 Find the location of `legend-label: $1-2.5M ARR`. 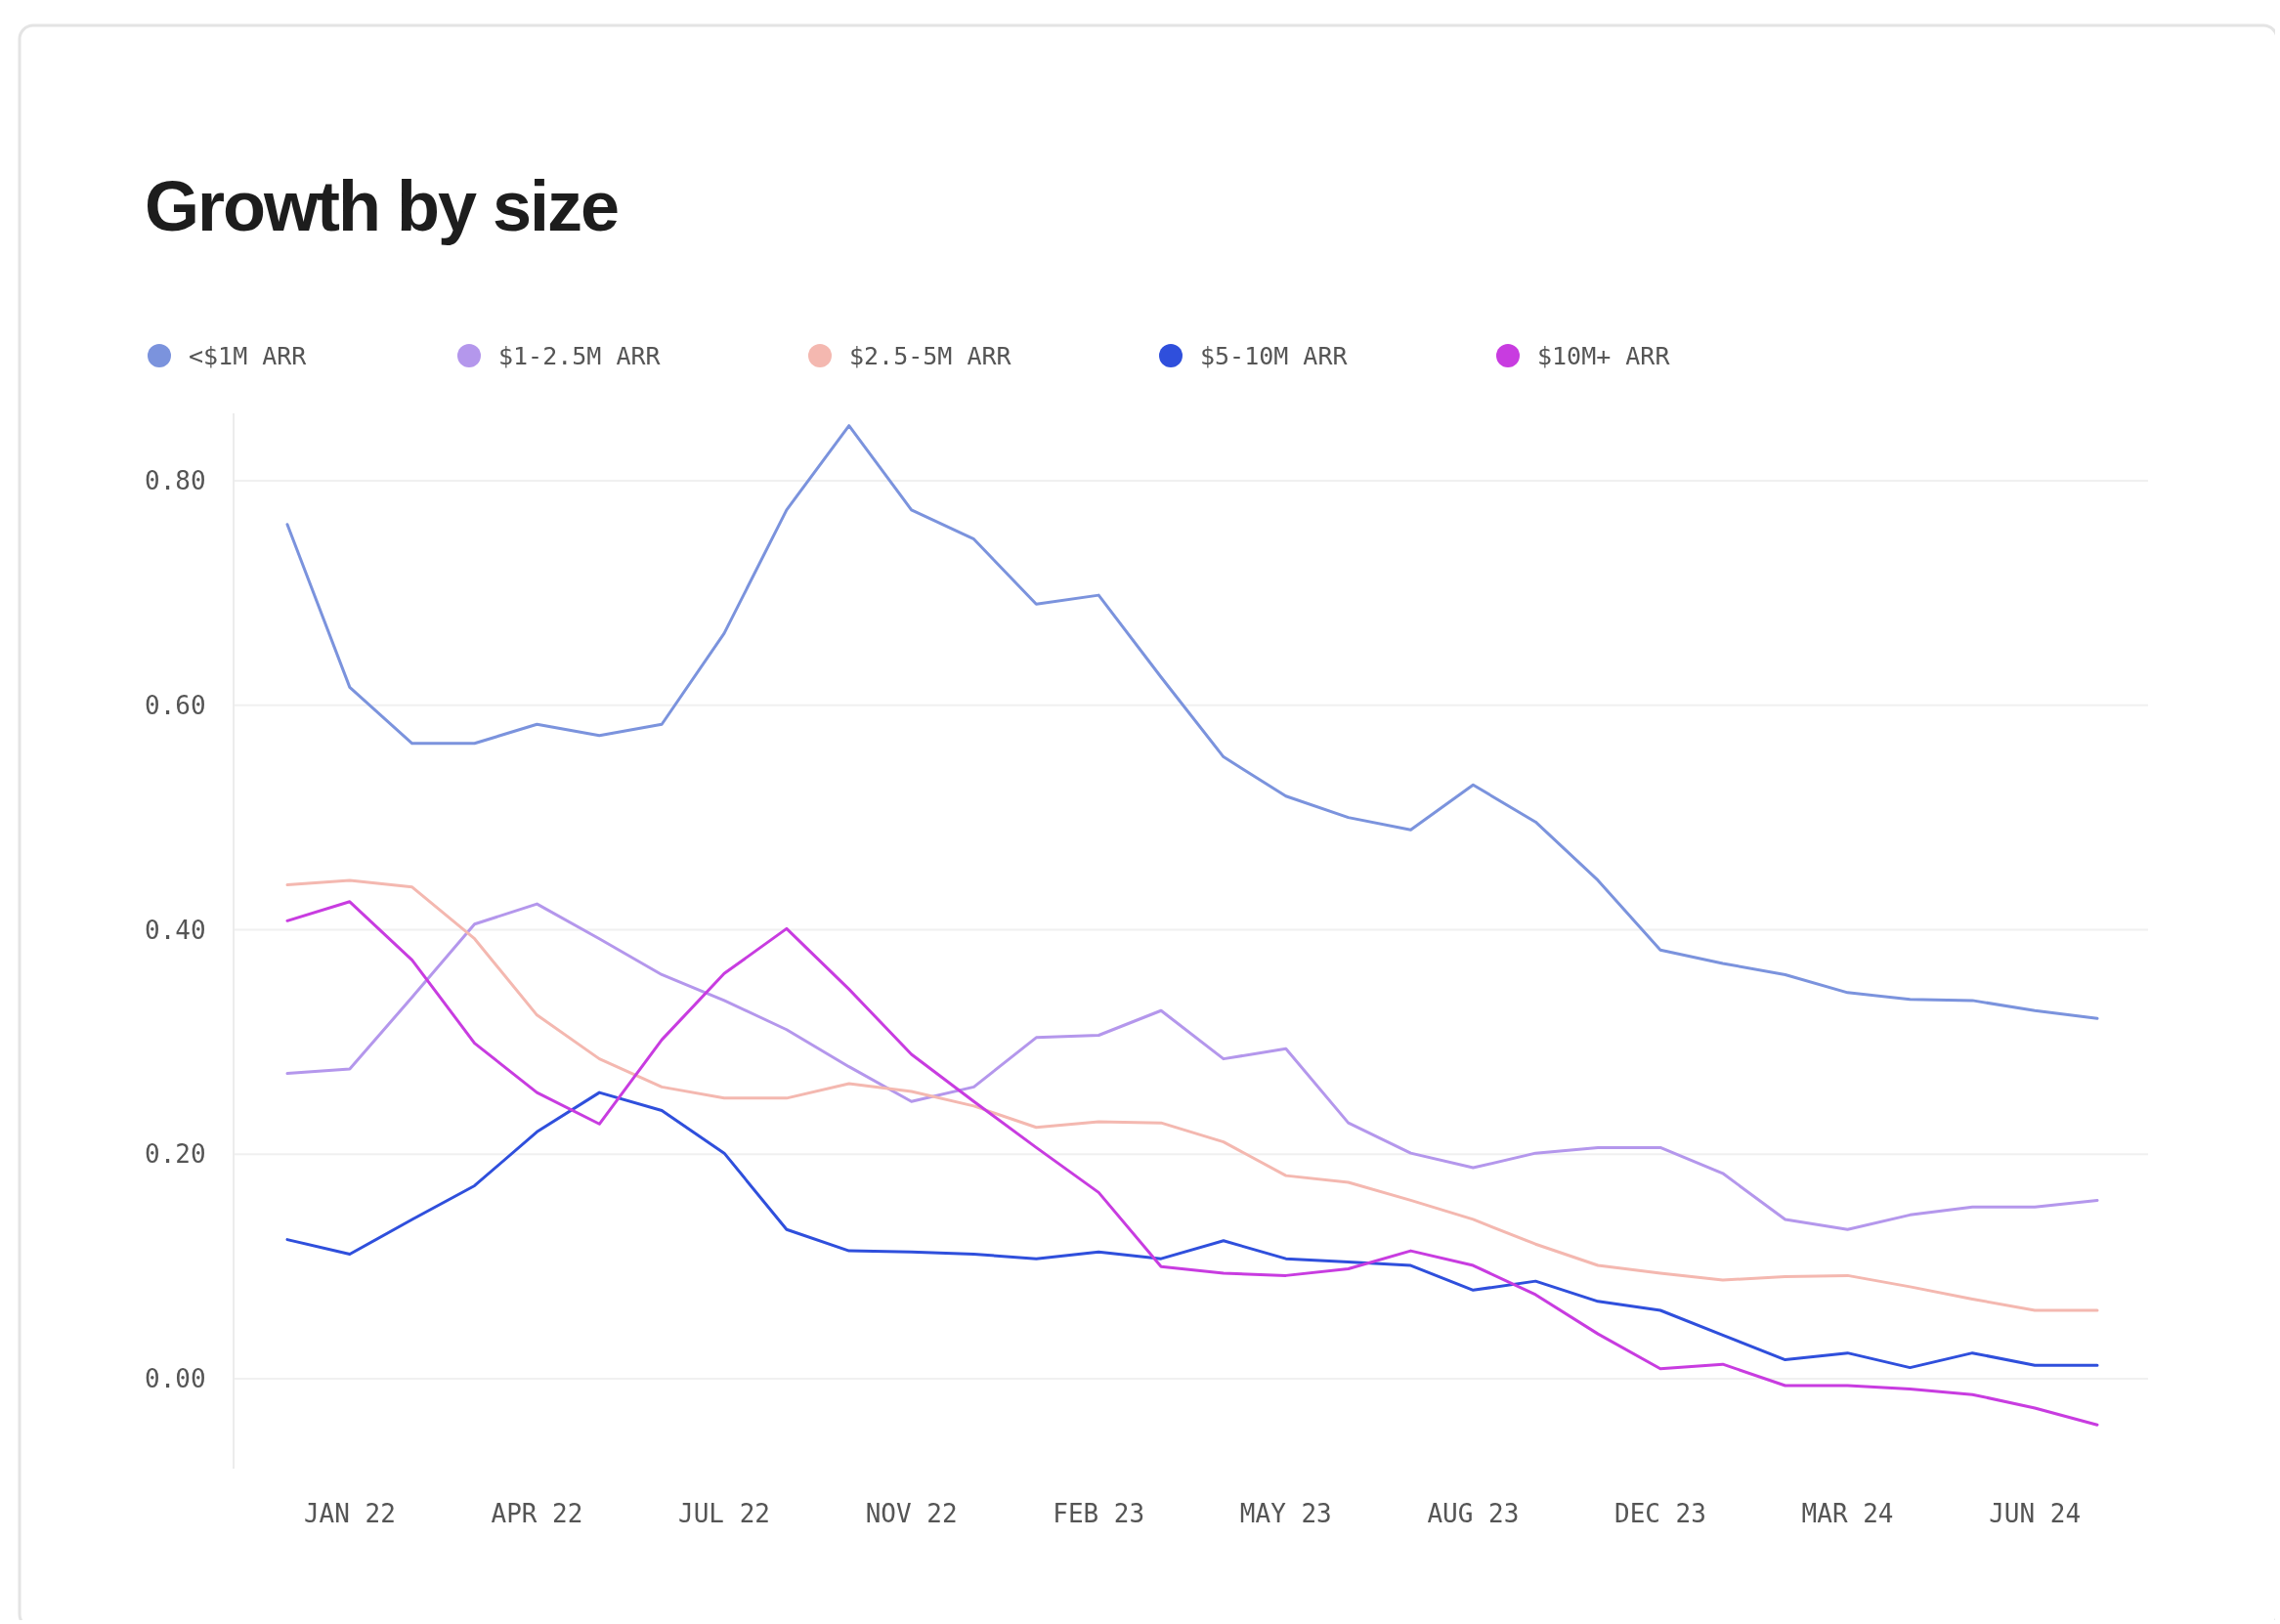

legend-label: $1-2.5M ARR is located at coordinates (580, 356).